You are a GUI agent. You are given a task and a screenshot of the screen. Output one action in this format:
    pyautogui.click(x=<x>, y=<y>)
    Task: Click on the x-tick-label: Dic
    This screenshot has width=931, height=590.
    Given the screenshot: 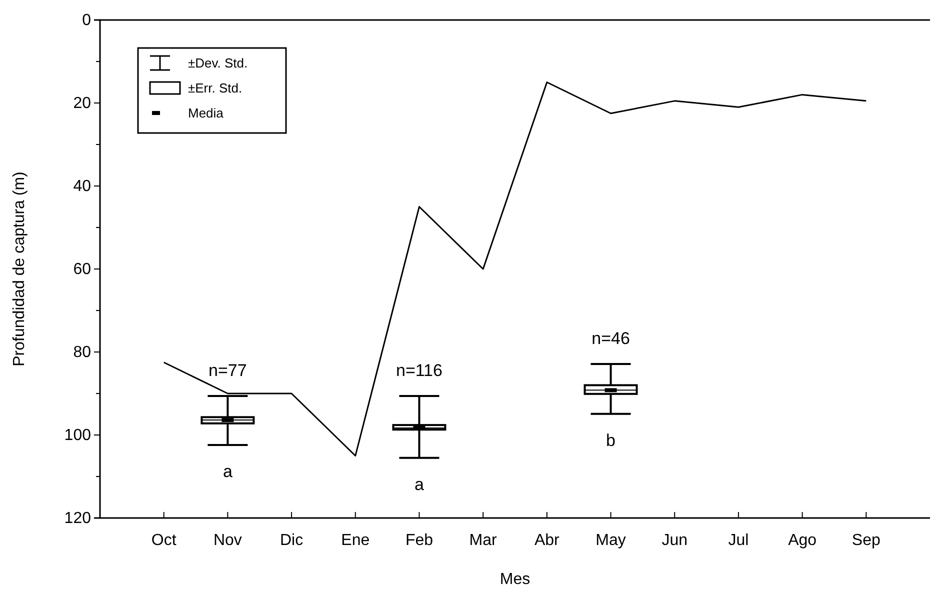 What is the action you would take?
    pyautogui.click(x=292, y=540)
    